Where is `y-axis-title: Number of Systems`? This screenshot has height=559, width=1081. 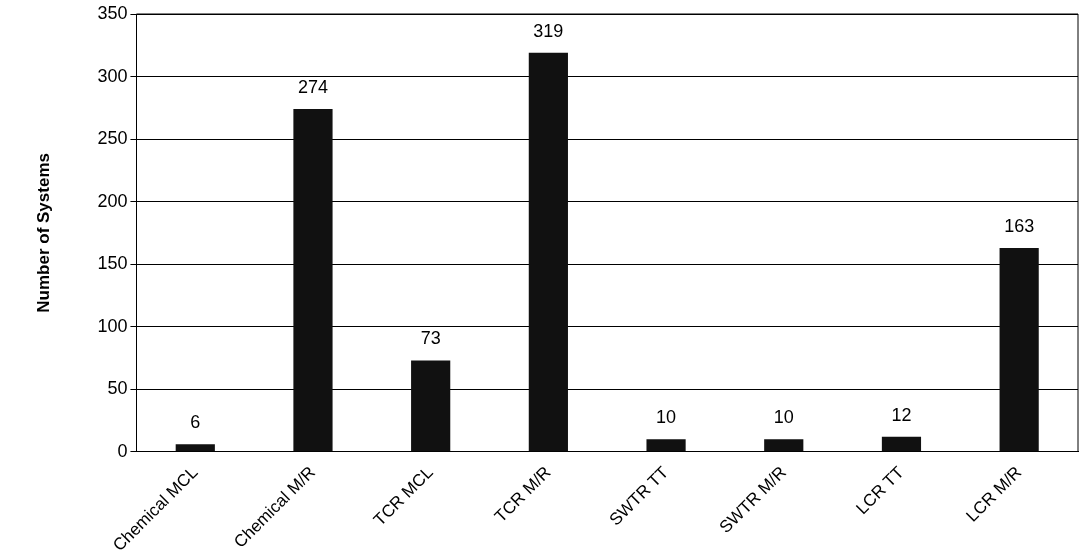 y-axis-title: Number of Systems is located at coordinates (43, 233).